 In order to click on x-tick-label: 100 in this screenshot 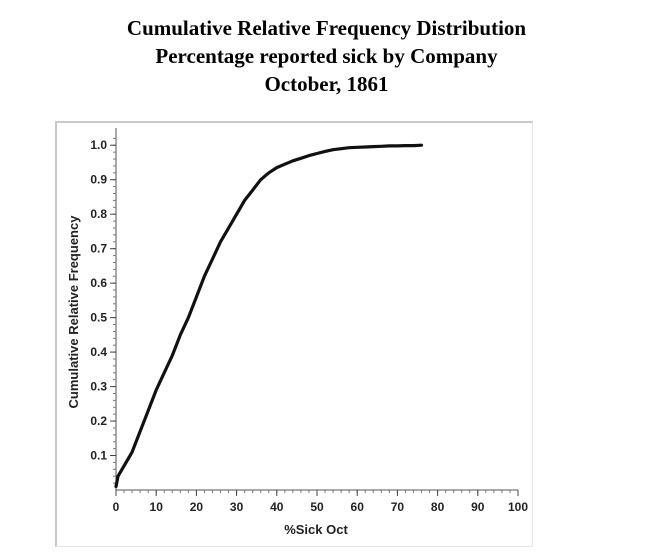, I will do `click(518, 507)`.